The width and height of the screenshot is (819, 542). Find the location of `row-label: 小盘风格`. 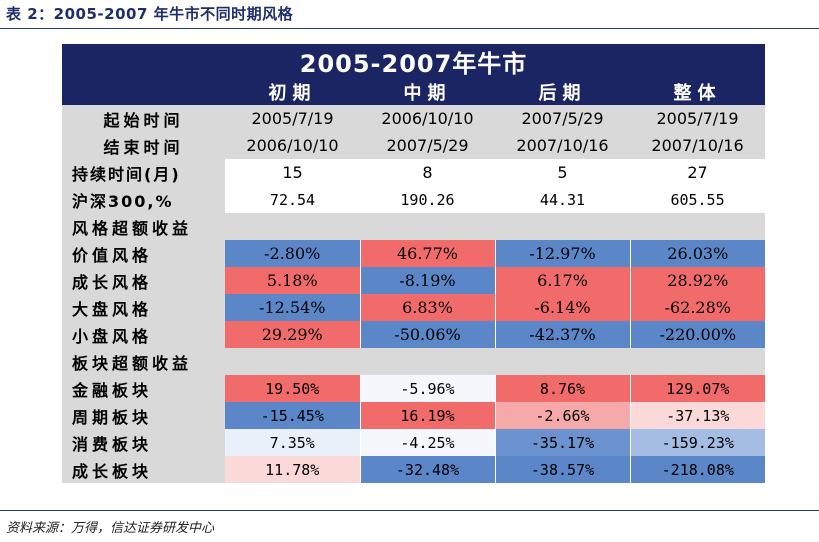

row-label: 小盘风格 is located at coordinates (143, 334).